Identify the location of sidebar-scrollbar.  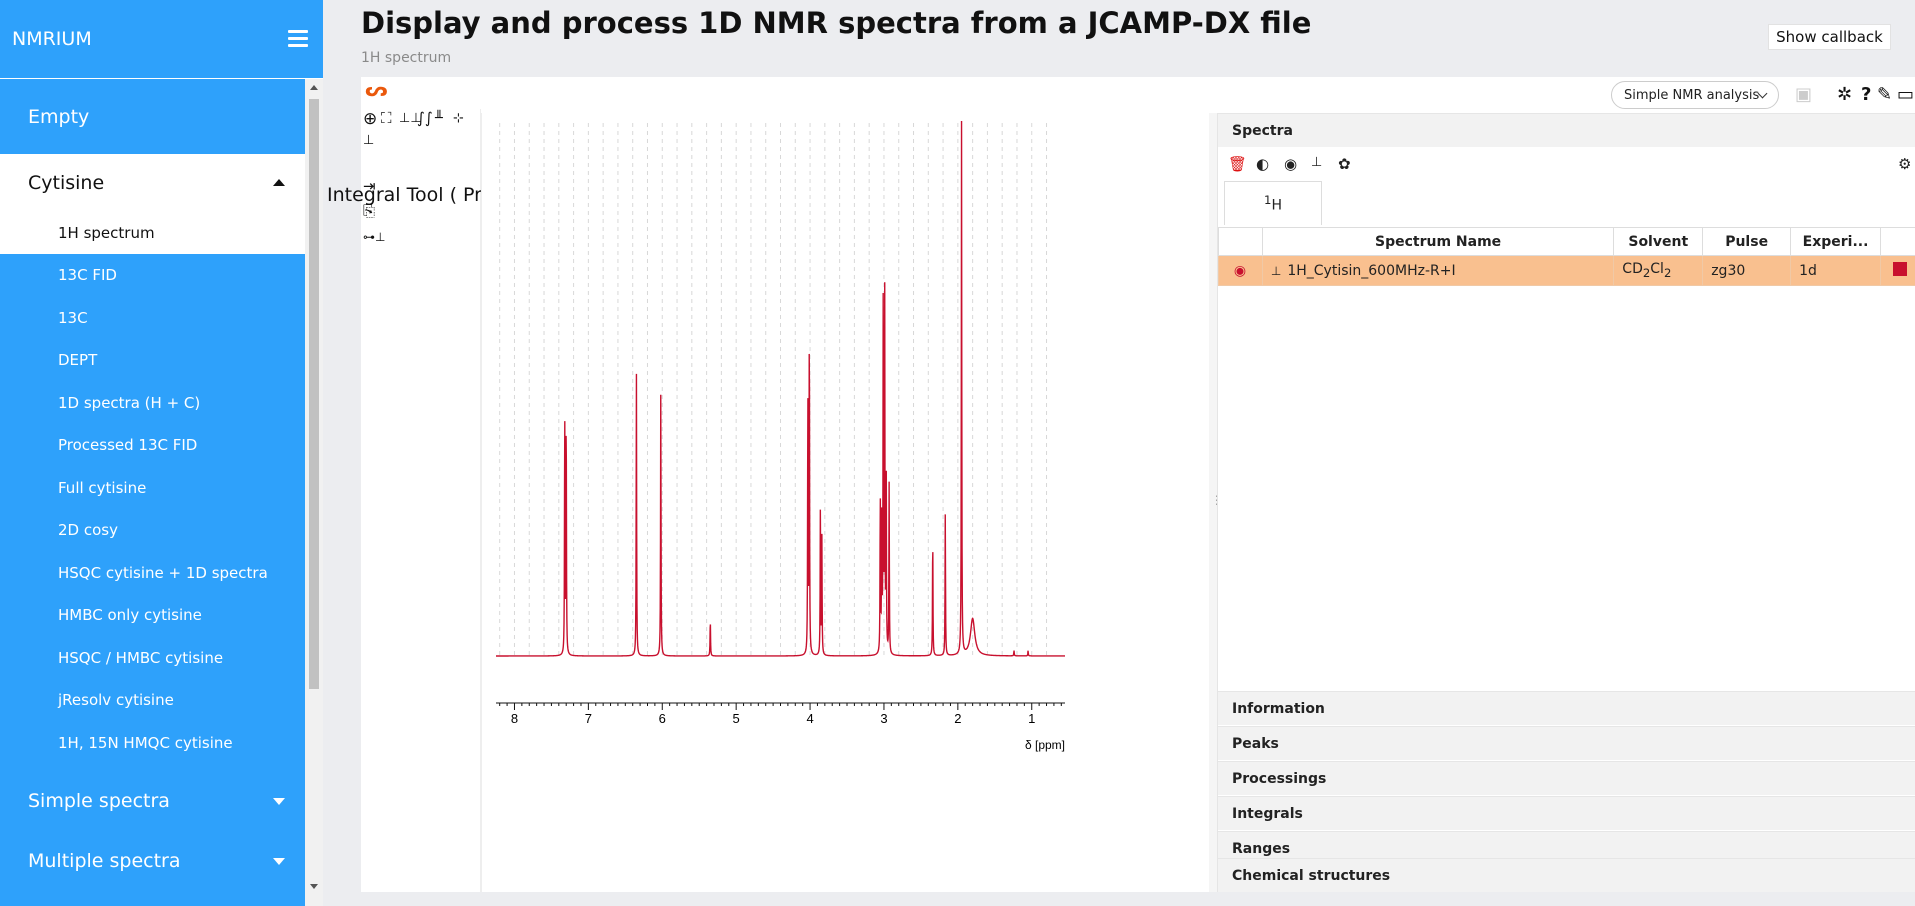
(314, 492).